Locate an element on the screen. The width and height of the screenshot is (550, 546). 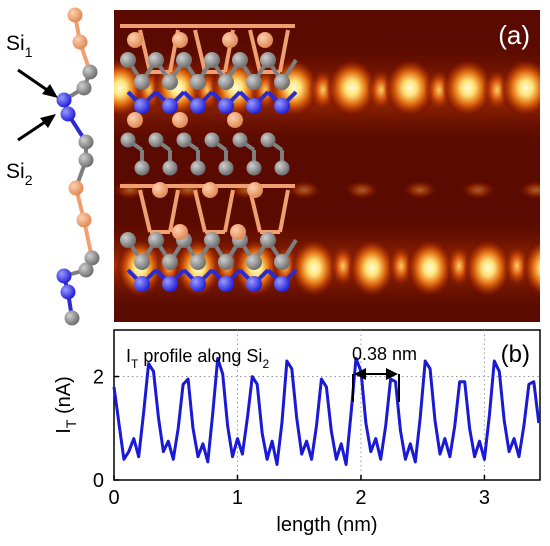
x-tick-label: 0 is located at coordinates (113, 498).